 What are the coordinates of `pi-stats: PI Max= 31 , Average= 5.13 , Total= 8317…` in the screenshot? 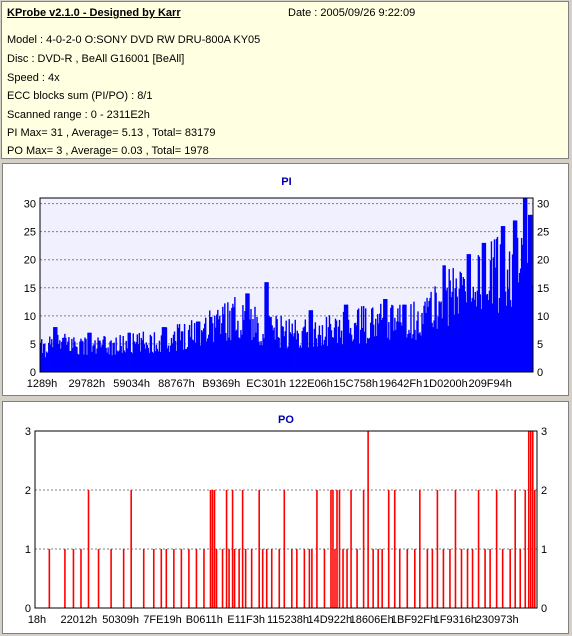 It's located at (111, 133).